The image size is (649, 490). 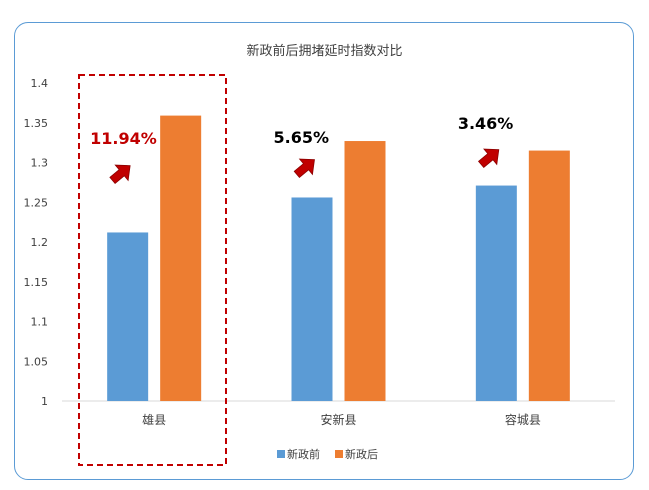 What do you see at coordinates (123, 138) in the screenshot?
I see `percentage-annotation: 11.94%` at bounding box center [123, 138].